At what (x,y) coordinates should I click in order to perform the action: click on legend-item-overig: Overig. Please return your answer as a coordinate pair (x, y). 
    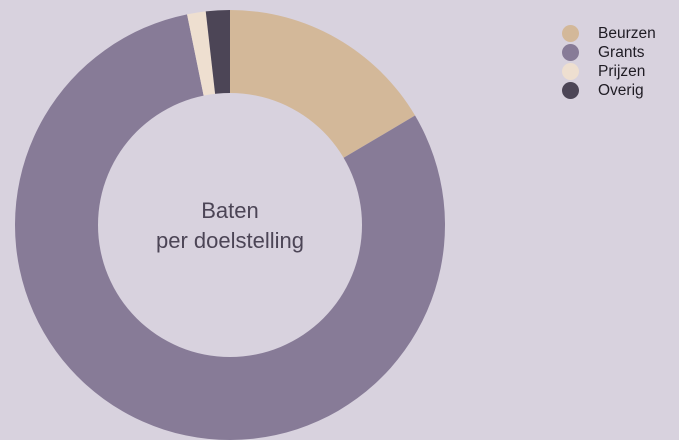
    Looking at the image, I should click on (609, 90).